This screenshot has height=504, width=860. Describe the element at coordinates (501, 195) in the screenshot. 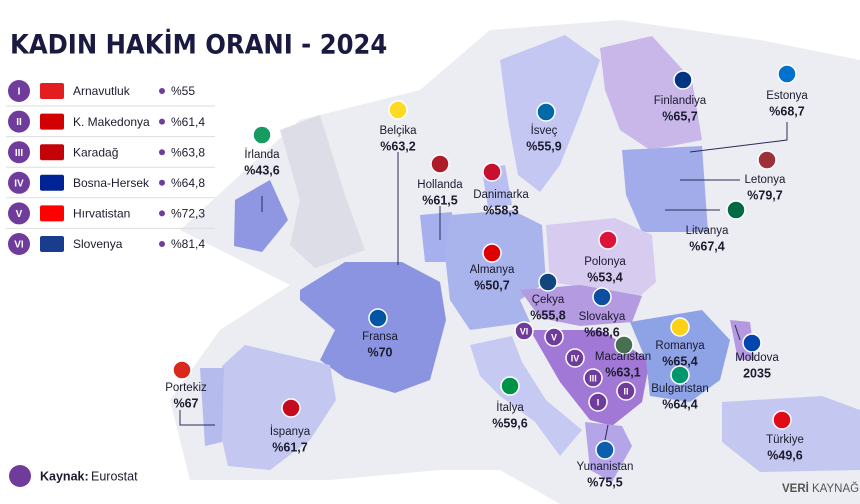

I see `country-name: Danimarka` at that location.